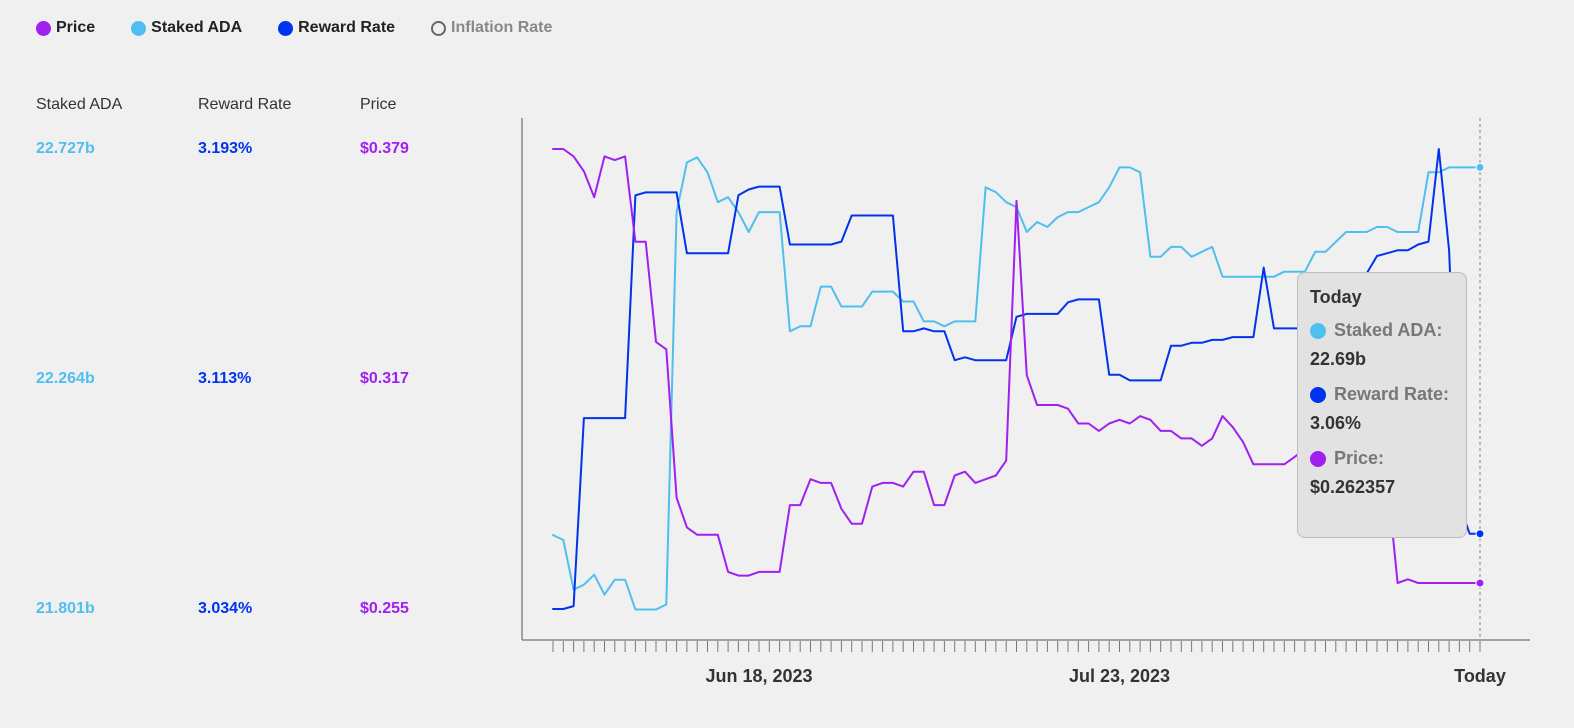 The image size is (1574, 728). Describe the element at coordinates (1119, 676) in the screenshot. I see `x-tick-label: Jul 23, 2023` at that location.